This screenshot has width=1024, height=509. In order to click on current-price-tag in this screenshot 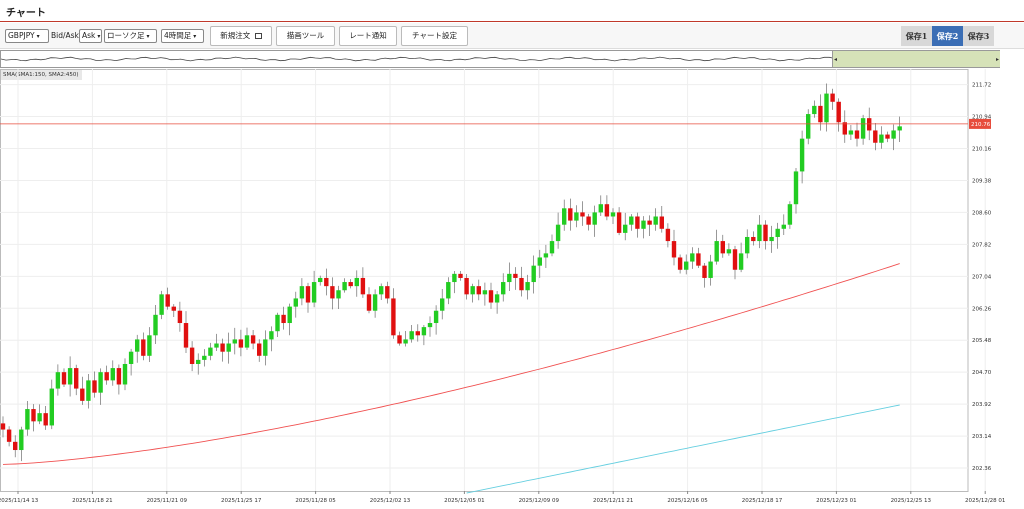, I will do `click(980, 123)`.